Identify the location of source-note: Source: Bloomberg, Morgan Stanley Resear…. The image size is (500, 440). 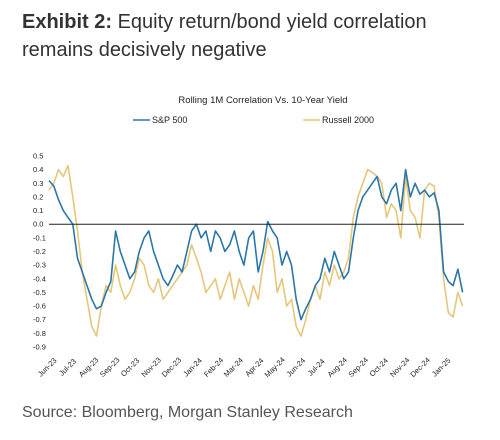
(187, 412).